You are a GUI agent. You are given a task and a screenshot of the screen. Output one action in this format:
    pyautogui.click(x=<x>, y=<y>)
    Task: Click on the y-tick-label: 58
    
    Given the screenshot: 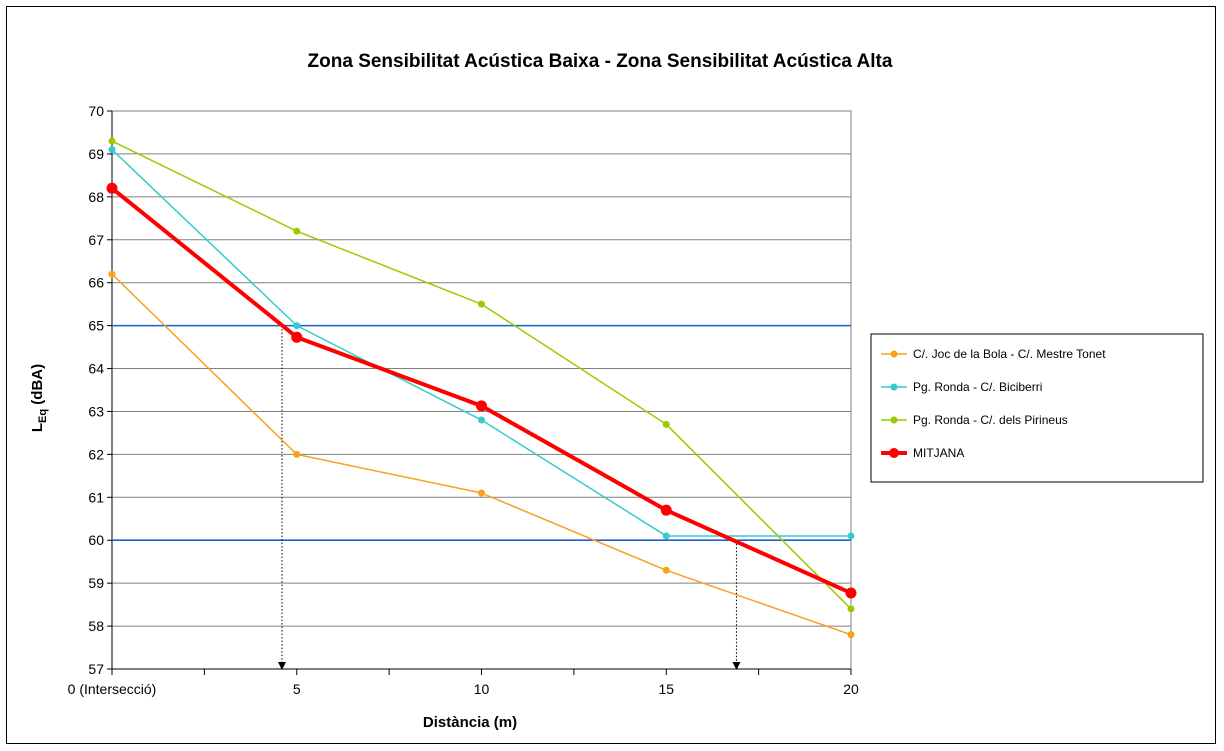 What is the action you would take?
    pyautogui.click(x=96, y=626)
    